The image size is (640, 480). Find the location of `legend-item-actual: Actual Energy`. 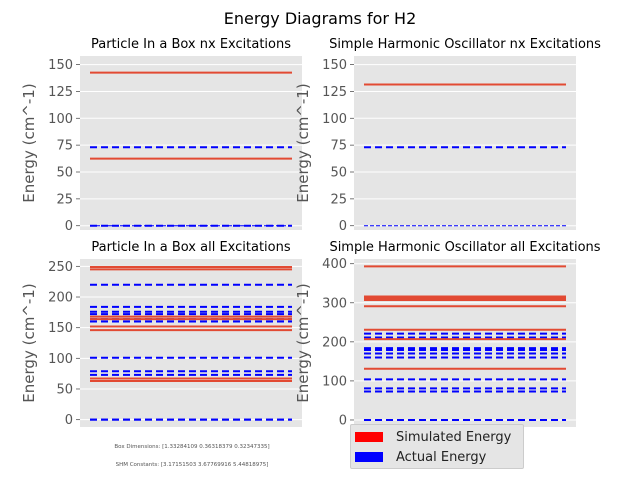

legend-item-actual: Actual Energy is located at coordinates (420, 457).